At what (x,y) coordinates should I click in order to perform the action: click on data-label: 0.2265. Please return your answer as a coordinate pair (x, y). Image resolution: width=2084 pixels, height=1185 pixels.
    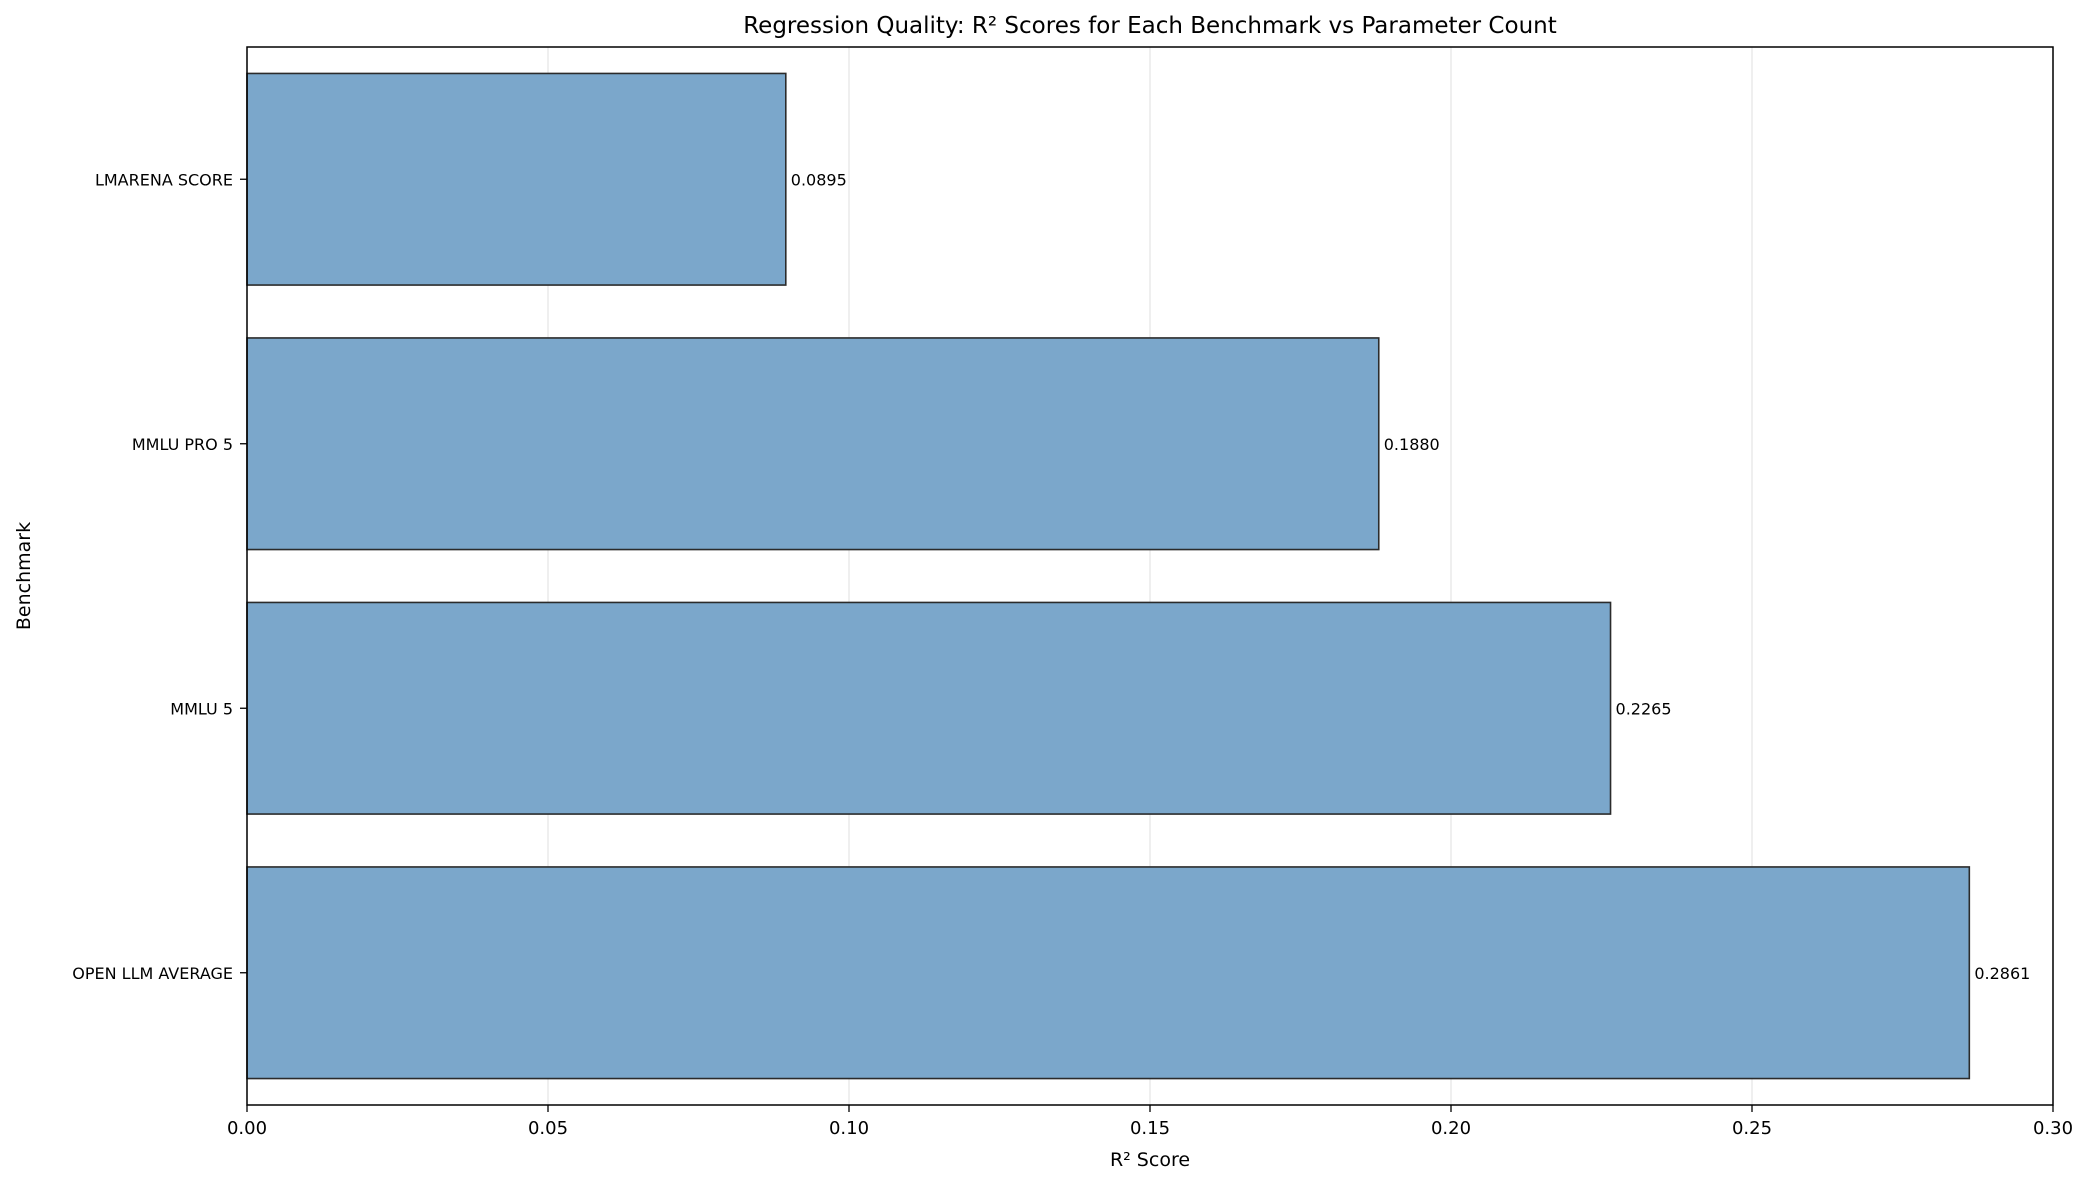
    Looking at the image, I should click on (1644, 708).